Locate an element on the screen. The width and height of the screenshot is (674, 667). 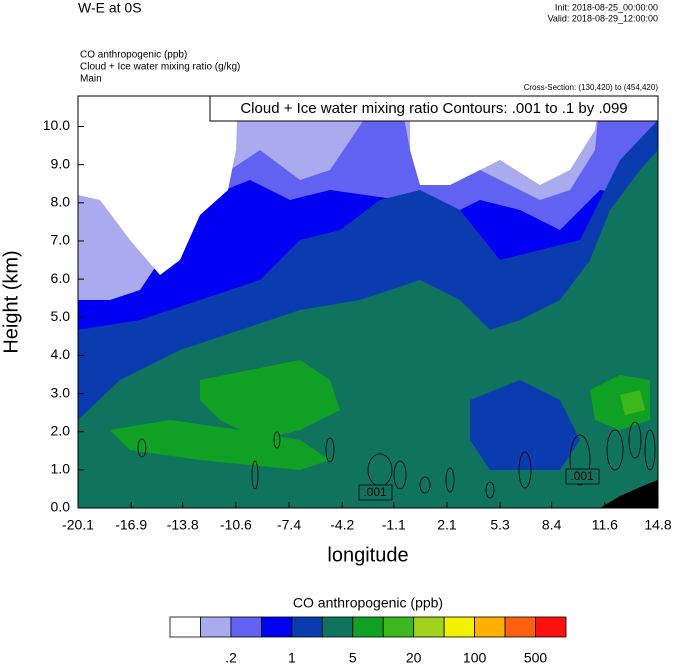
colorbar-label: 5 is located at coordinates (353, 658).